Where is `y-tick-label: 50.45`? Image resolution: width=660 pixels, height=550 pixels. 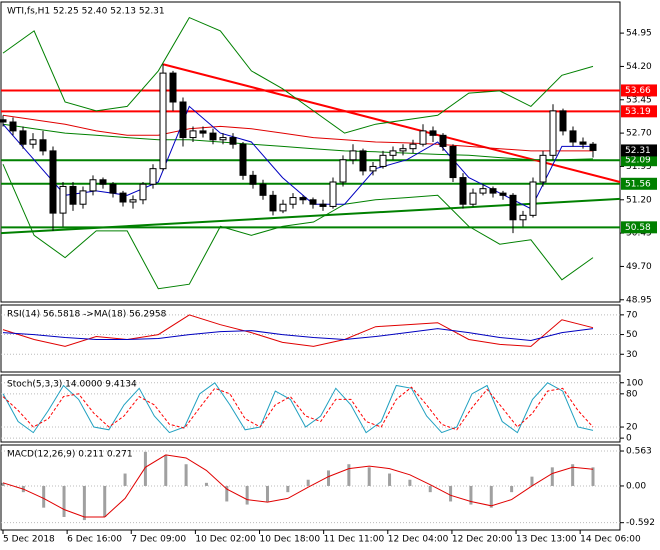 y-tick-label: 50.45 is located at coordinates (639, 234).